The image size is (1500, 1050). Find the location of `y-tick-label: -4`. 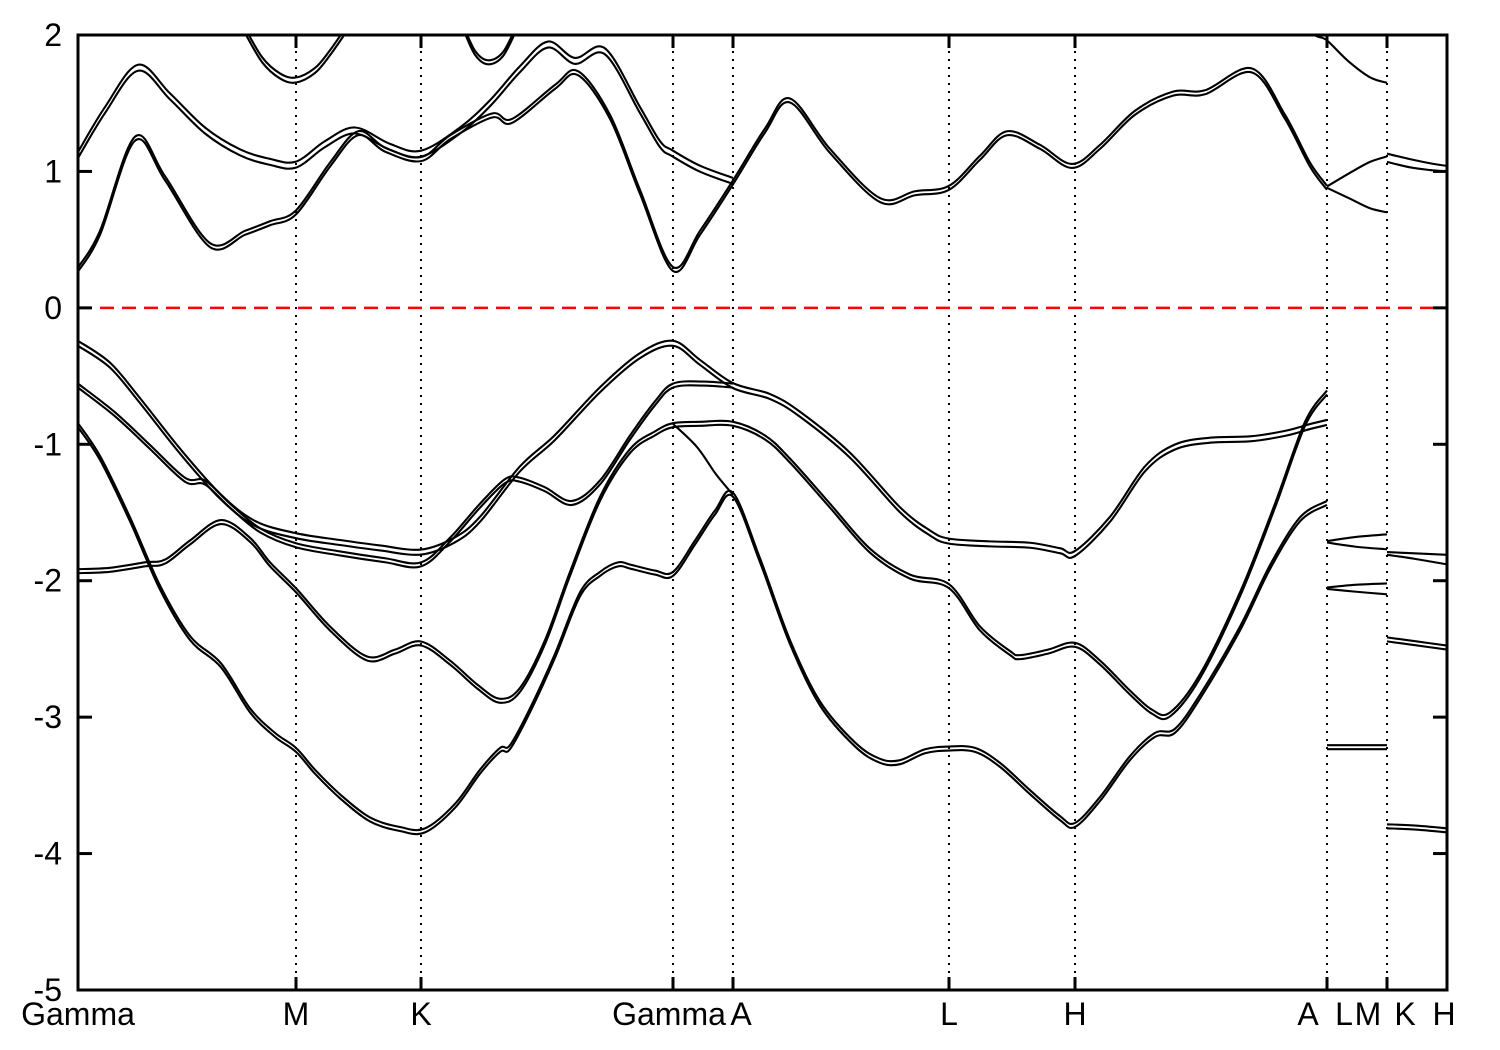

y-tick-label: -4 is located at coordinates (48, 854).